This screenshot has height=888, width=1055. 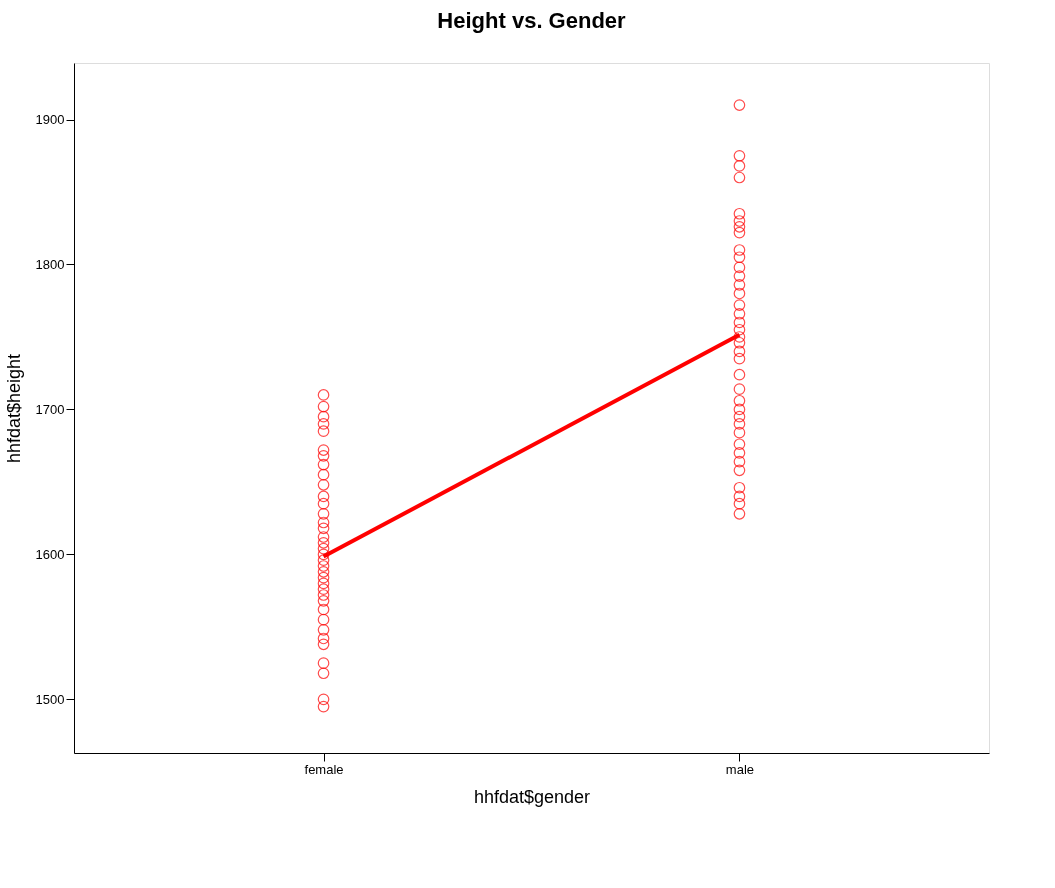 What do you see at coordinates (50, 264) in the screenshot?
I see `y-tick-label: 1800` at bounding box center [50, 264].